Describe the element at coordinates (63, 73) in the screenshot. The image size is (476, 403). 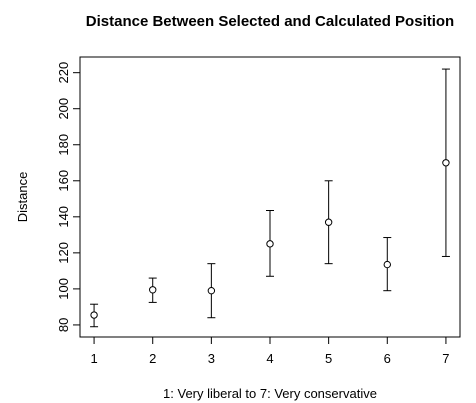
I see `y-tick-label: 220` at that location.